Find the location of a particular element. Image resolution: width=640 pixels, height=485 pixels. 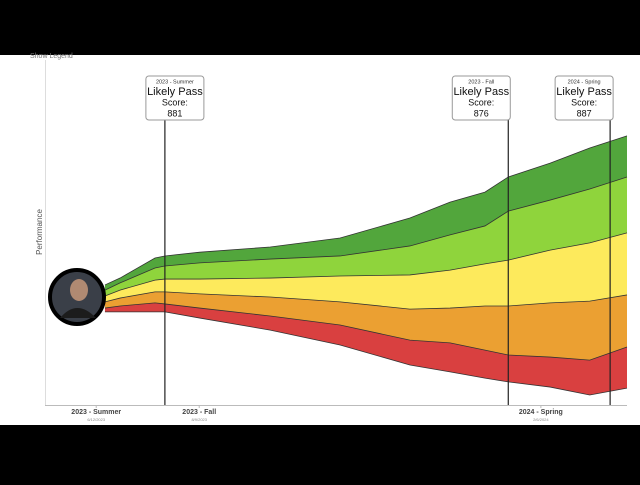

avatar-face is located at coordinates (79, 290).